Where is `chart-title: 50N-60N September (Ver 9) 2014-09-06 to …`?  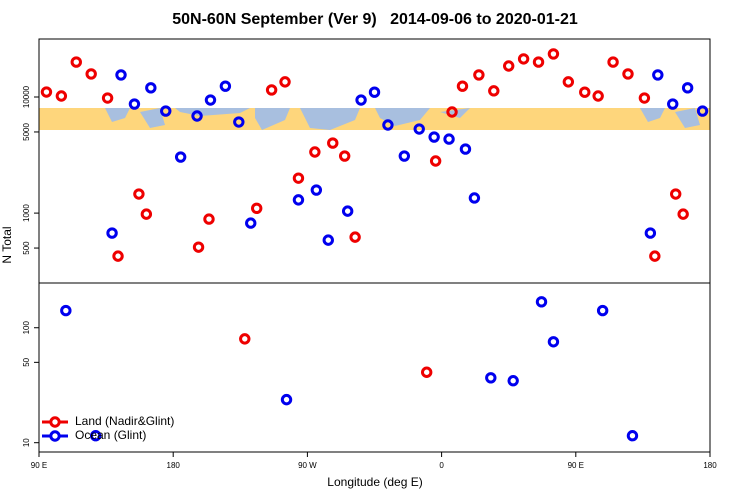
chart-title: 50N-60N September (Ver 9) 2014-09-06 to … is located at coordinates (375, 19).